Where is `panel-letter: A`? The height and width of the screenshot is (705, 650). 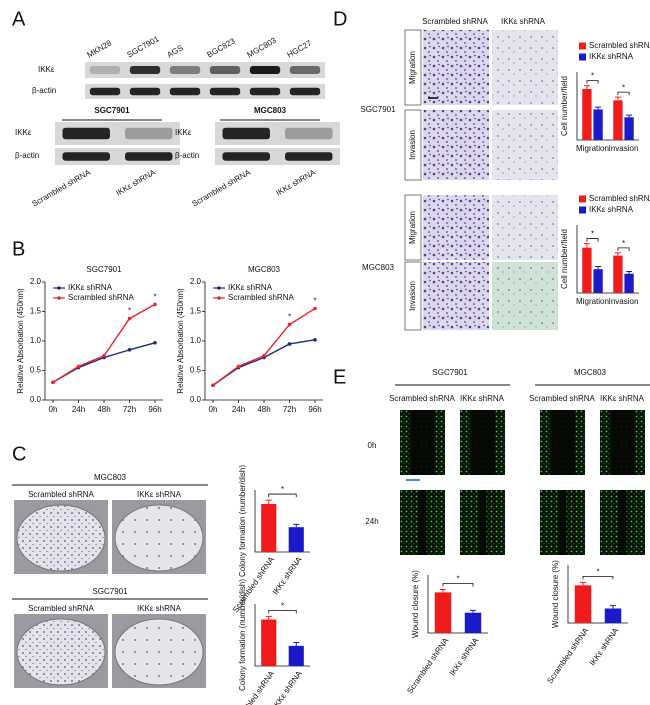 panel-letter: A is located at coordinates (19, 19).